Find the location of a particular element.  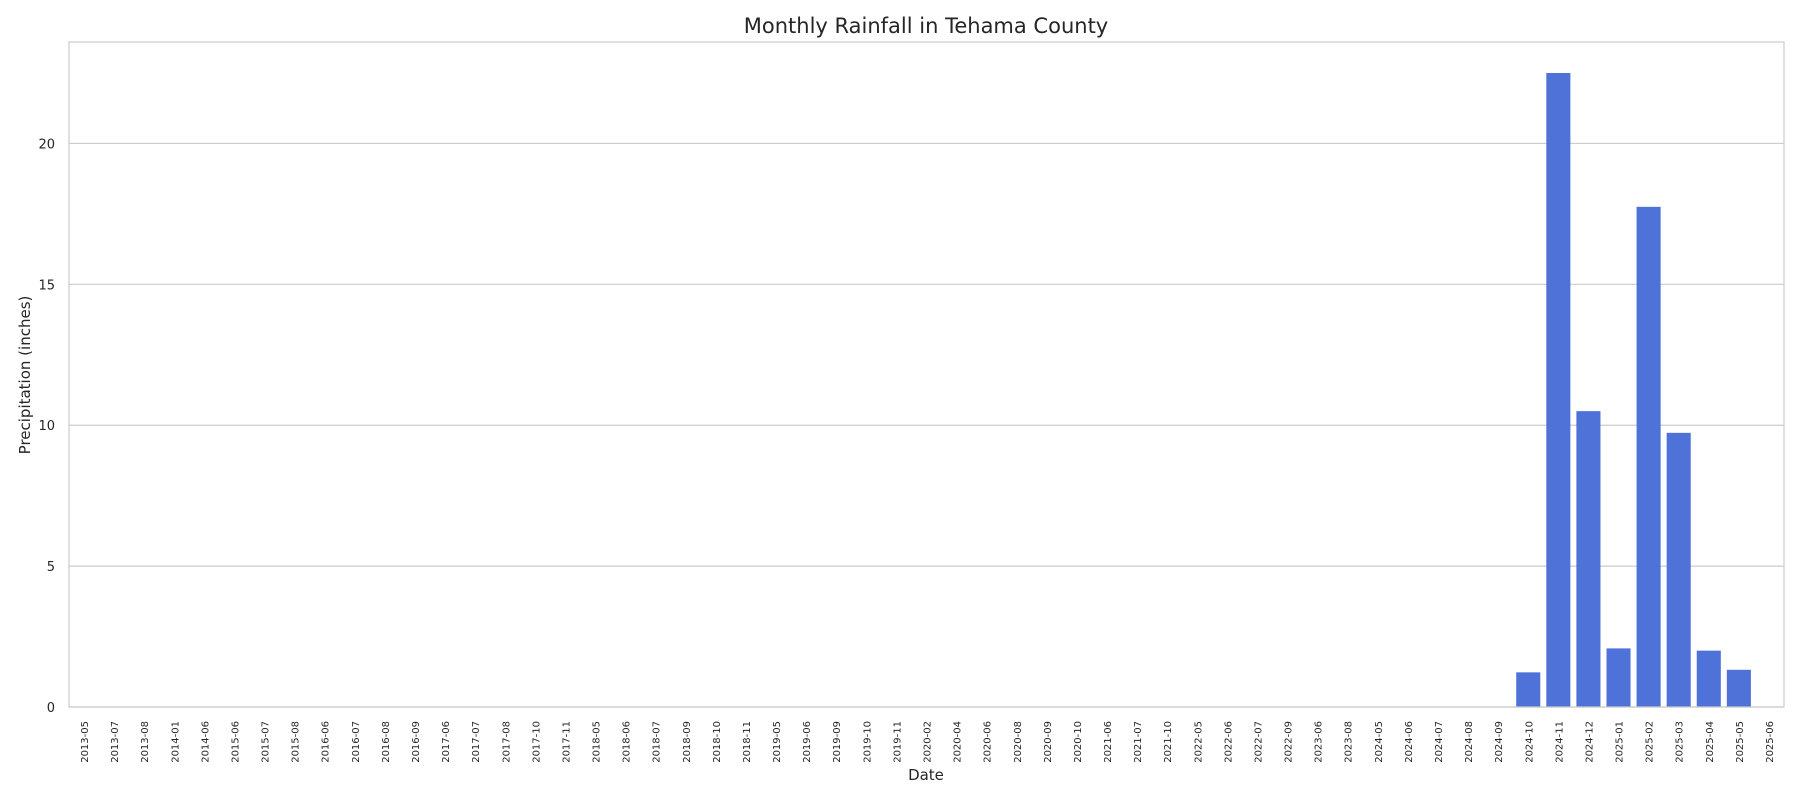

x-axis-label: Date is located at coordinates (926, 775).